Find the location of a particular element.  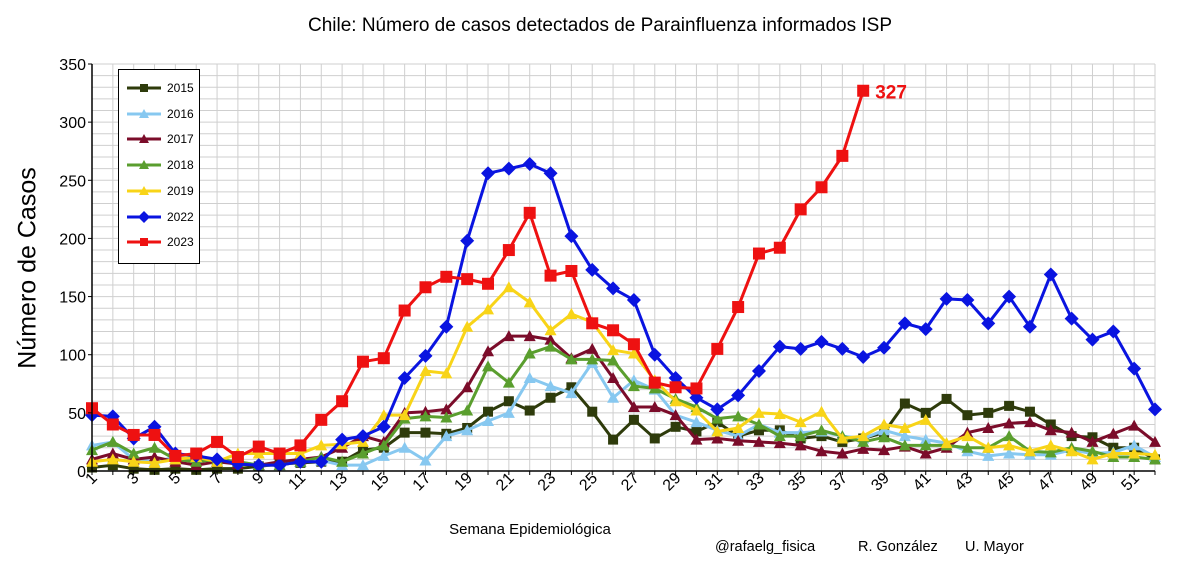

legend-swatch-2023 is located at coordinates (144, 242).